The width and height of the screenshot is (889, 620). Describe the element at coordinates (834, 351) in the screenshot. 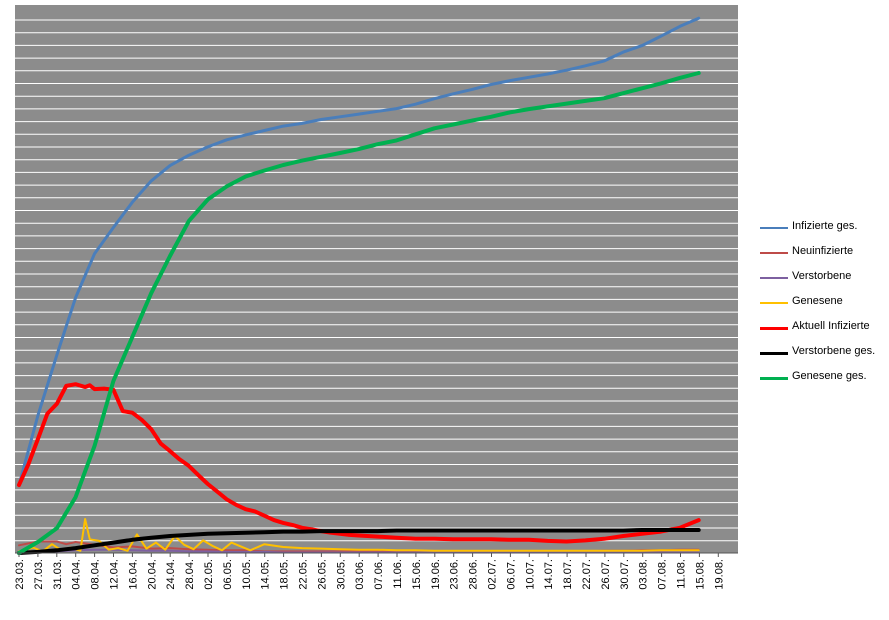

I see `legend-label: Verstorbene ges.` at that location.